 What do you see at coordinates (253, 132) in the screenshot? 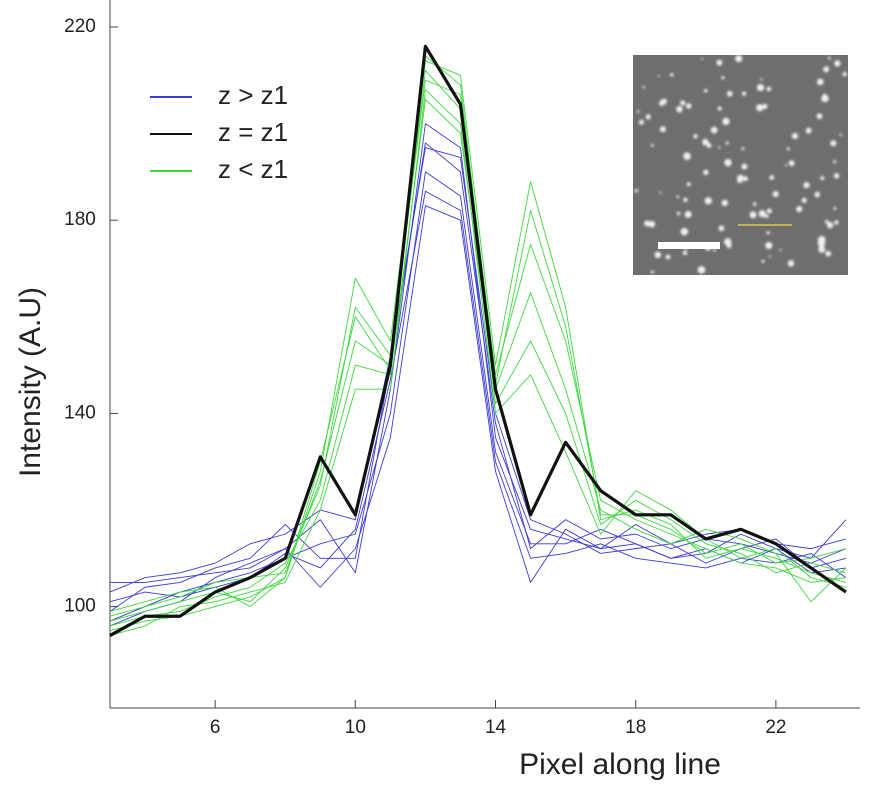
I see `legend-label: z = z1` at bounding box center [253, 132].